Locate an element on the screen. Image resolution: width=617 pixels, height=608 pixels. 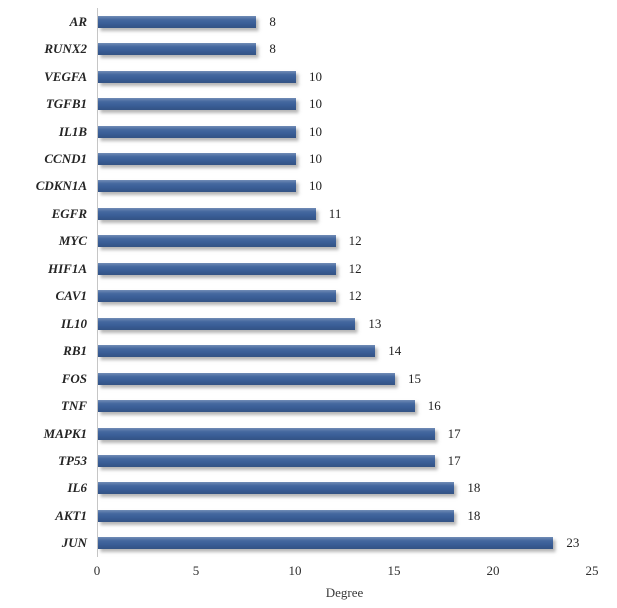
category-label: AKT1 is located at coordinates (71, 515).